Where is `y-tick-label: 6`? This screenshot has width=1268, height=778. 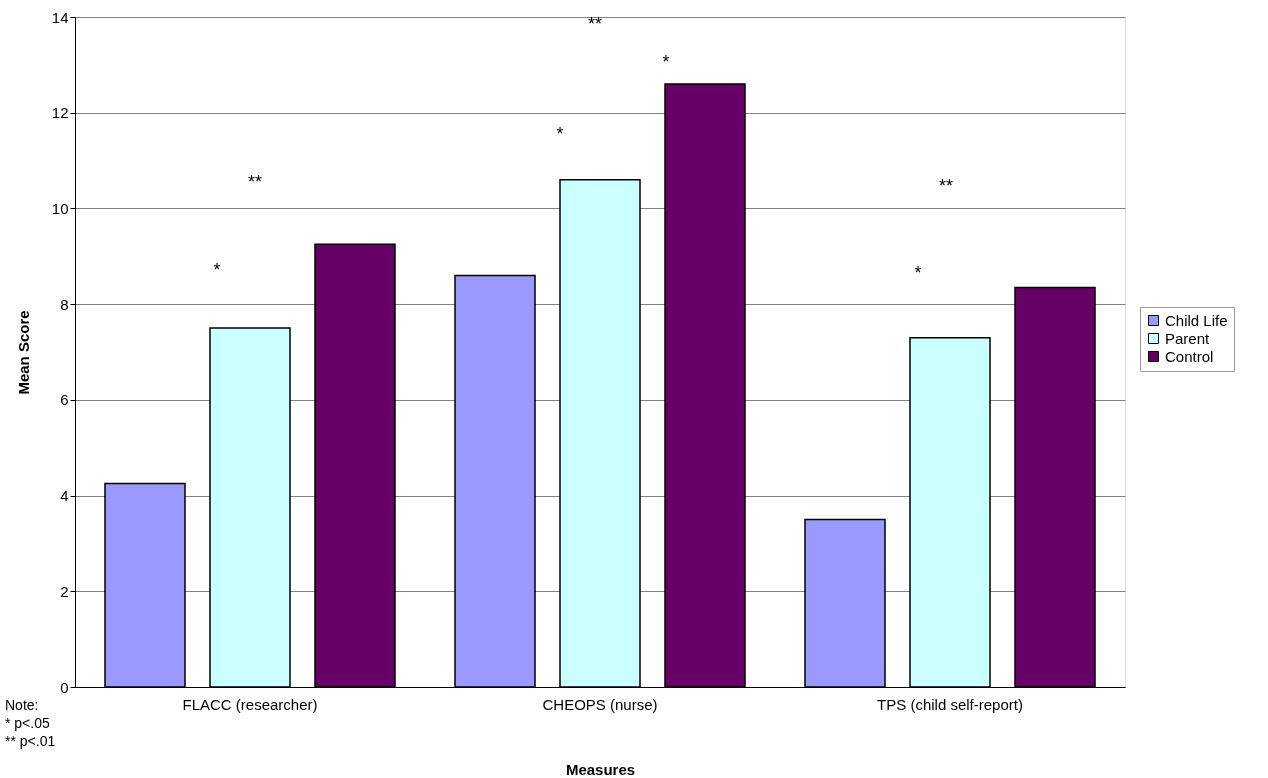
y-tick-label: 6 is located at coordinates (64, 400).